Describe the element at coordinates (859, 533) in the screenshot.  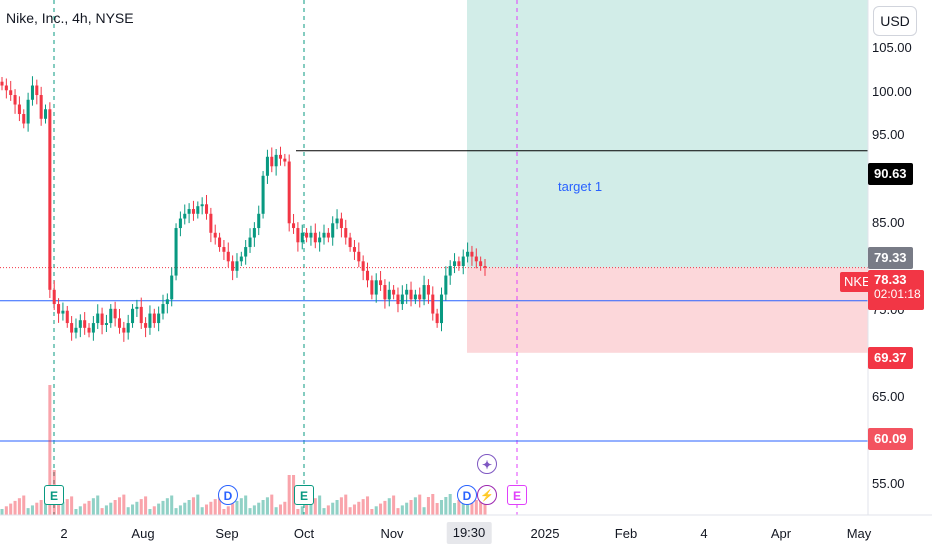
I see `time-tick: May` at that location.